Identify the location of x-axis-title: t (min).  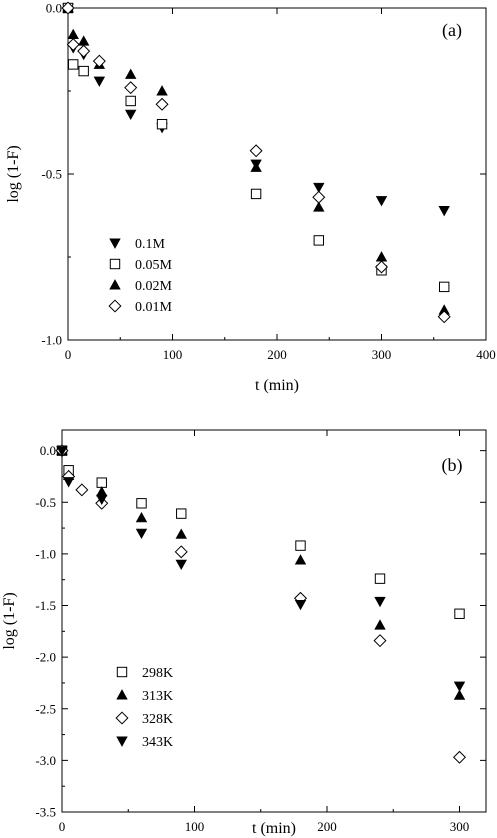
(277, 385).